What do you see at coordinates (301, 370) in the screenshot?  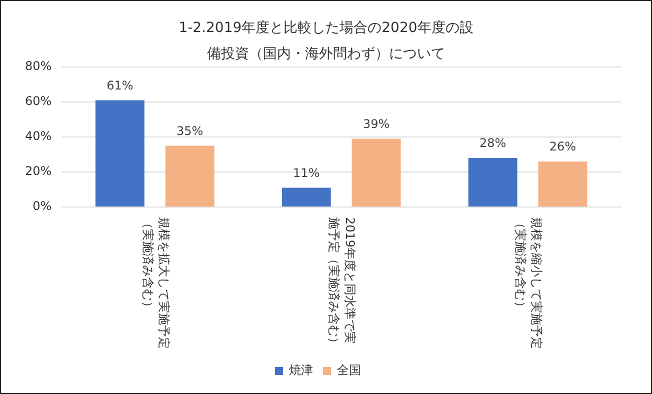 I see `legend-label: 焼津` at bounding box center [301, 370].